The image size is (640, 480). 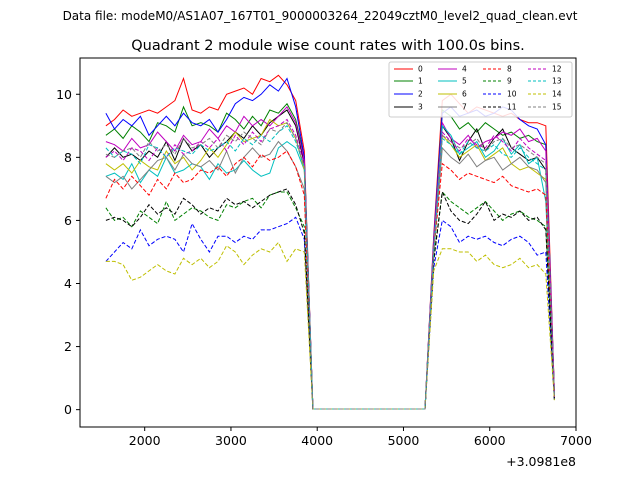 What do you see at coordinates (541, 461) in the screenshot?
I see `x-offset-label: +3.0981e8` at bounding box center [541, 461].